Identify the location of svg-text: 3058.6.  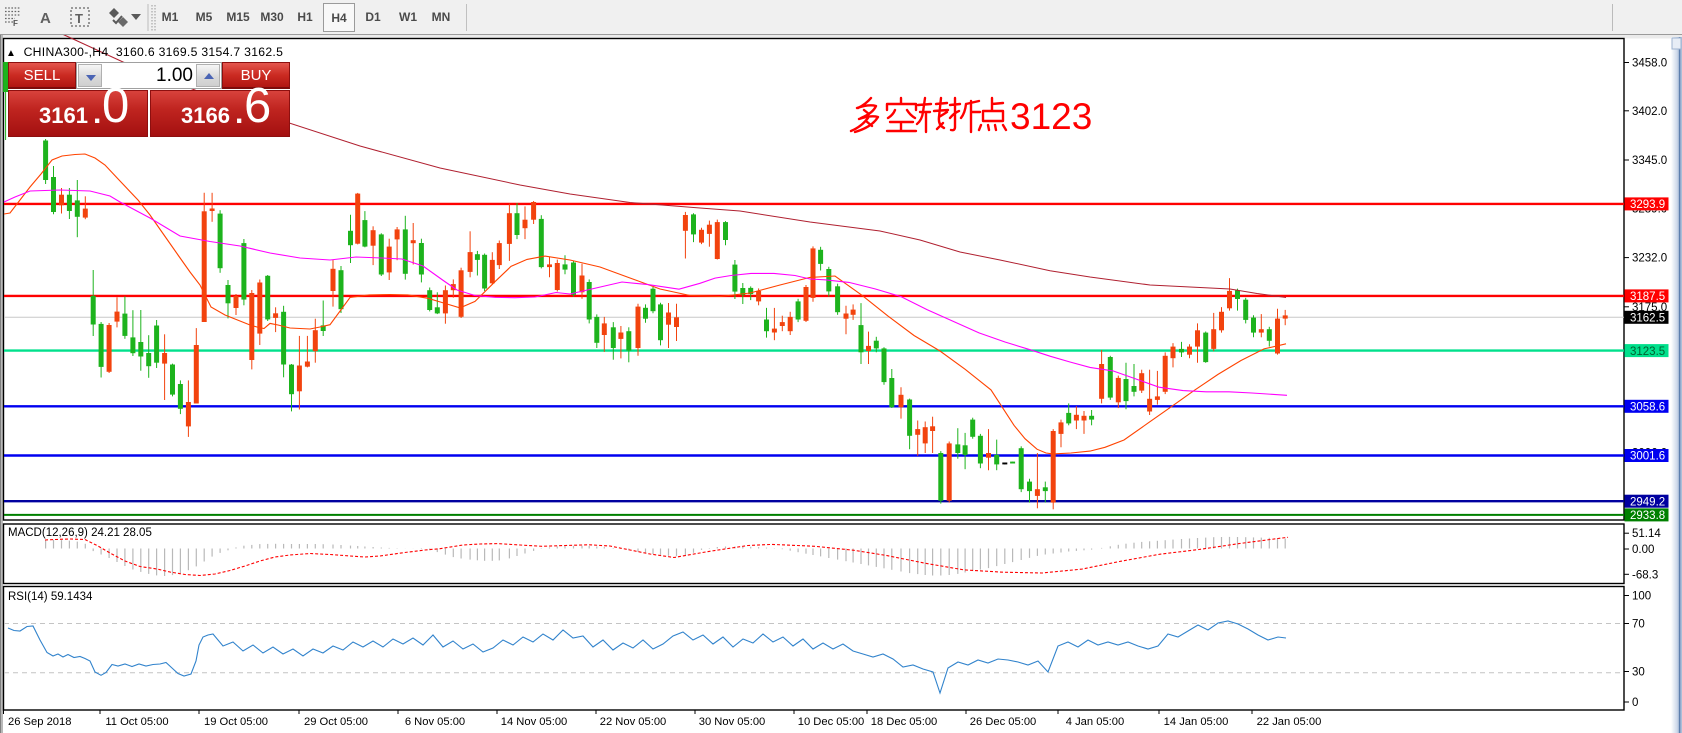
(1647, 408).